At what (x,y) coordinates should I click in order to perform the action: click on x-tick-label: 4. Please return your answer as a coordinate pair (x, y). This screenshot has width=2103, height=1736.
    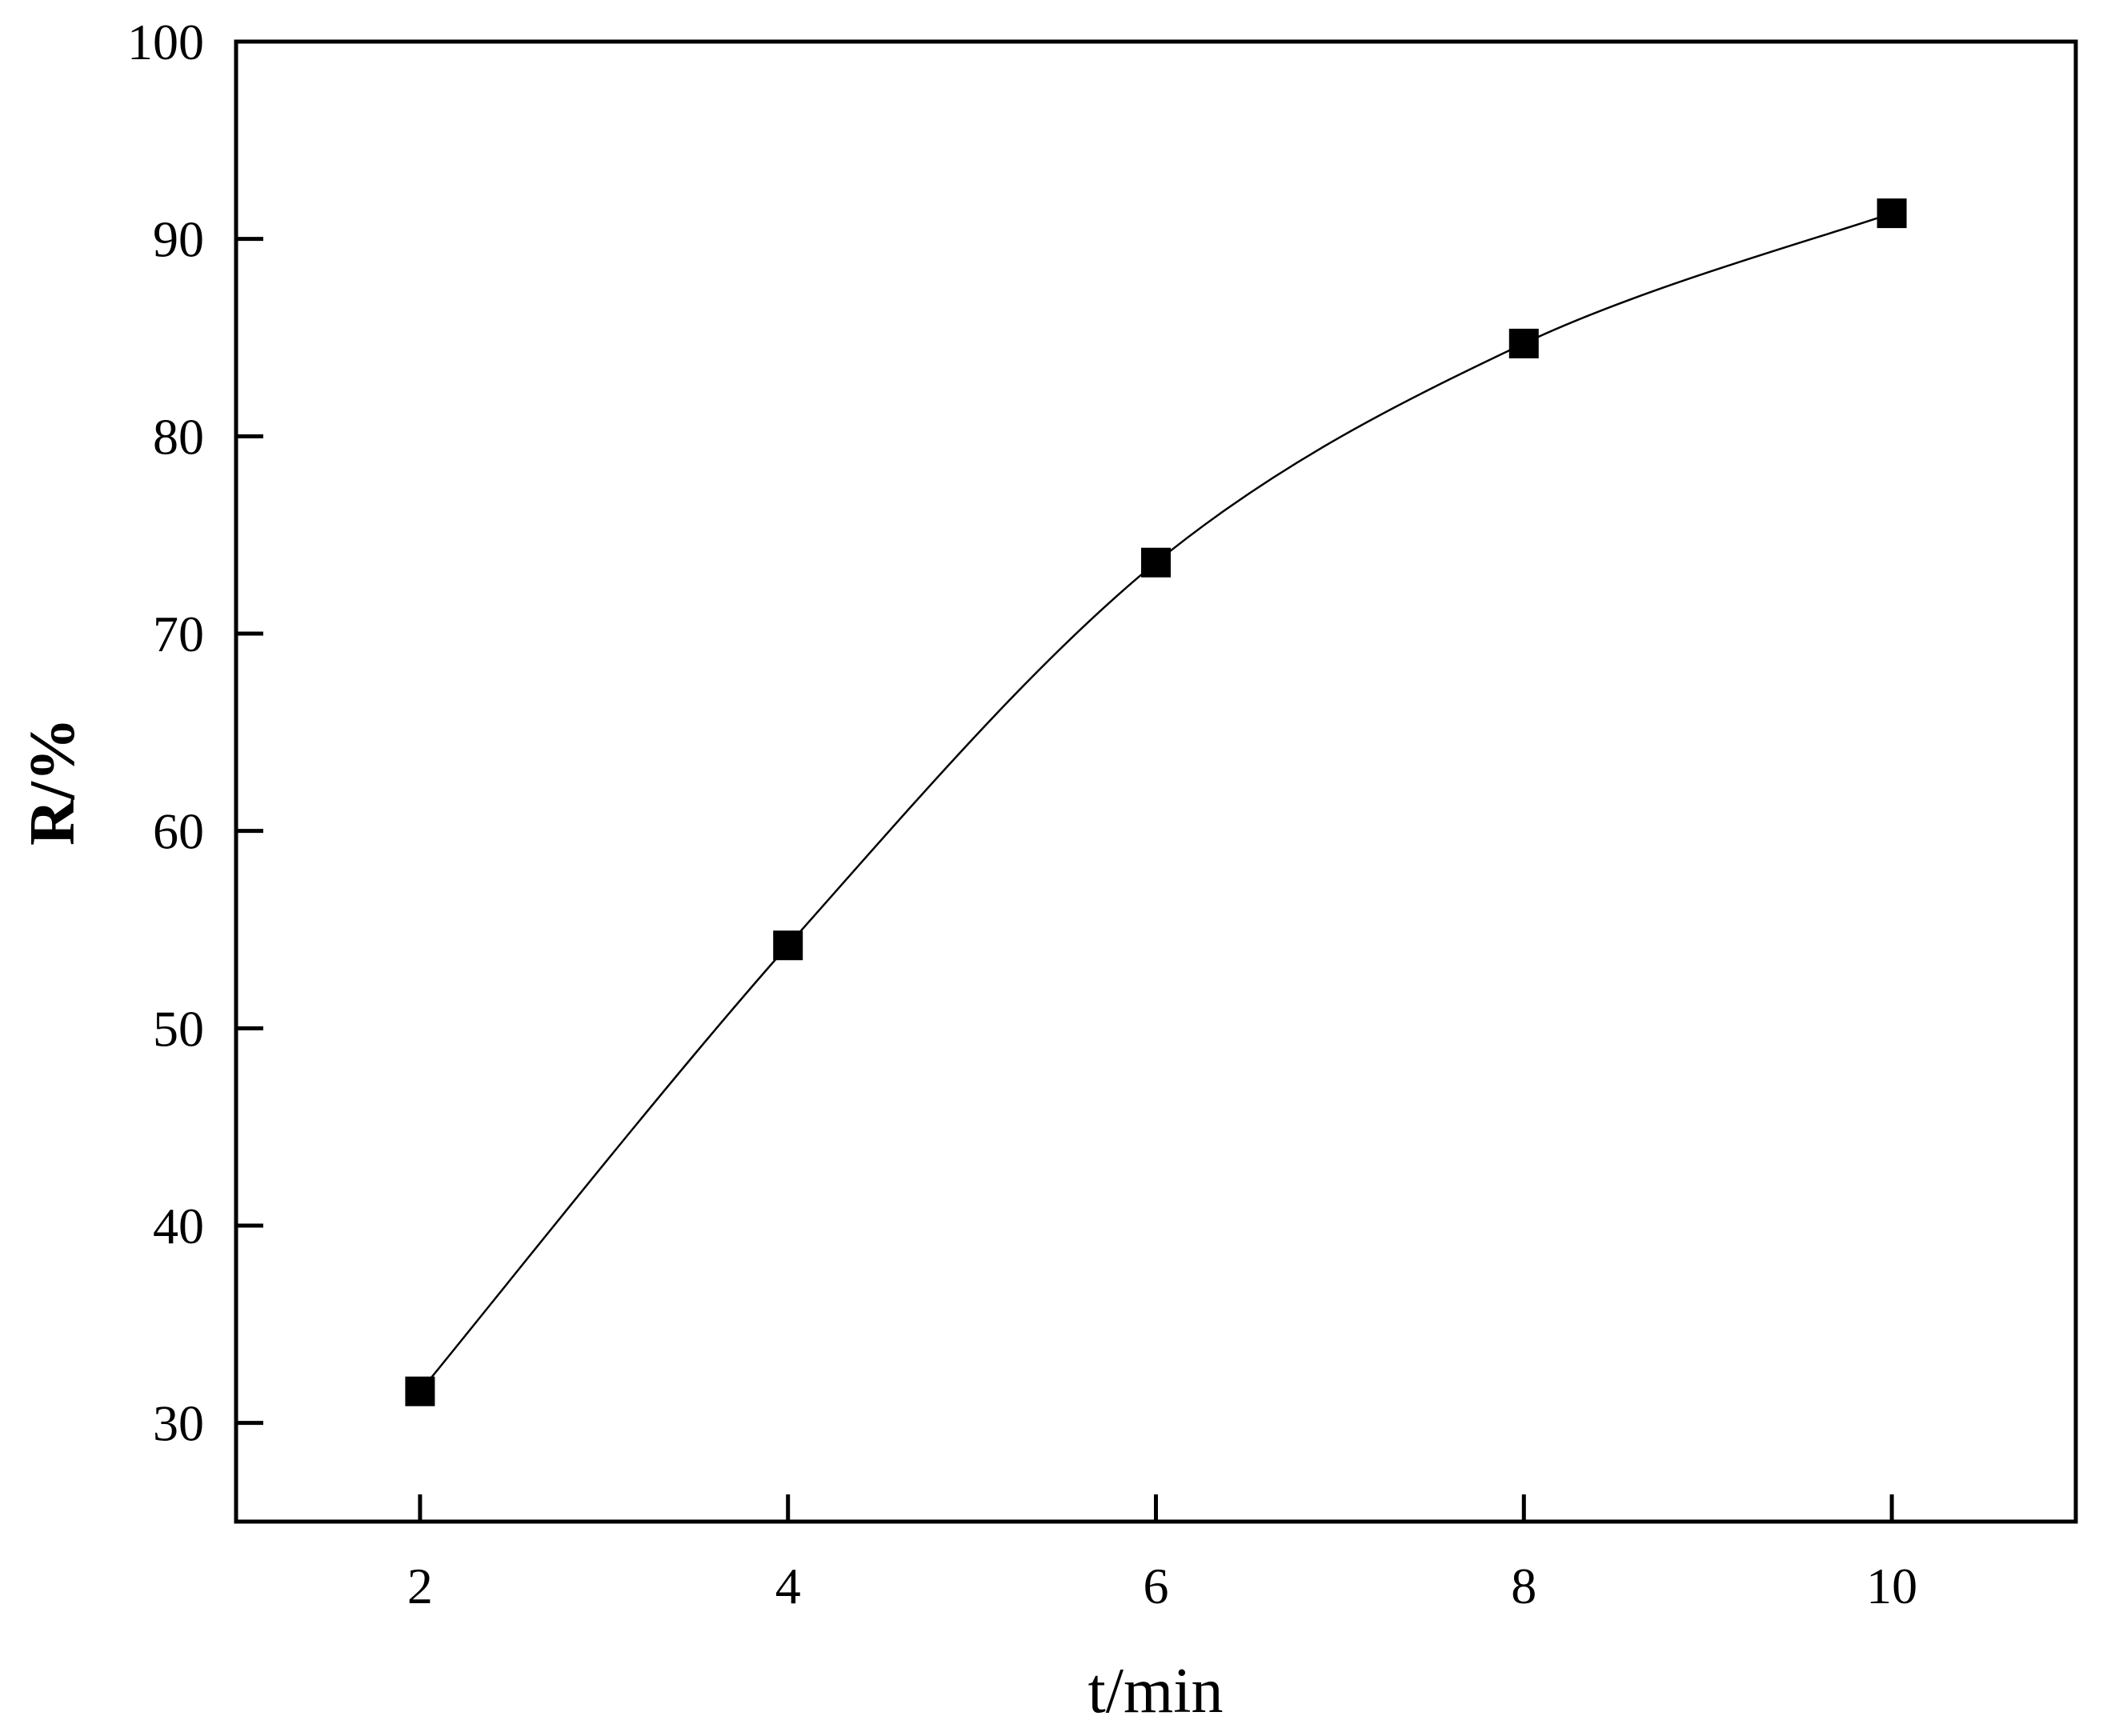
    Looking at the image, I should click on (788, 1586).